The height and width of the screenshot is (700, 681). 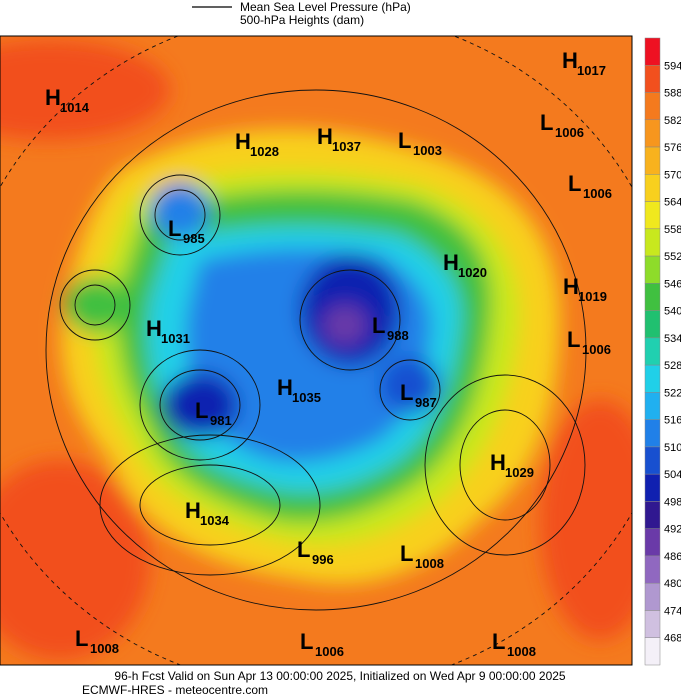 I want to click on pressure-center: H 1014, so click(x=67, y=100).